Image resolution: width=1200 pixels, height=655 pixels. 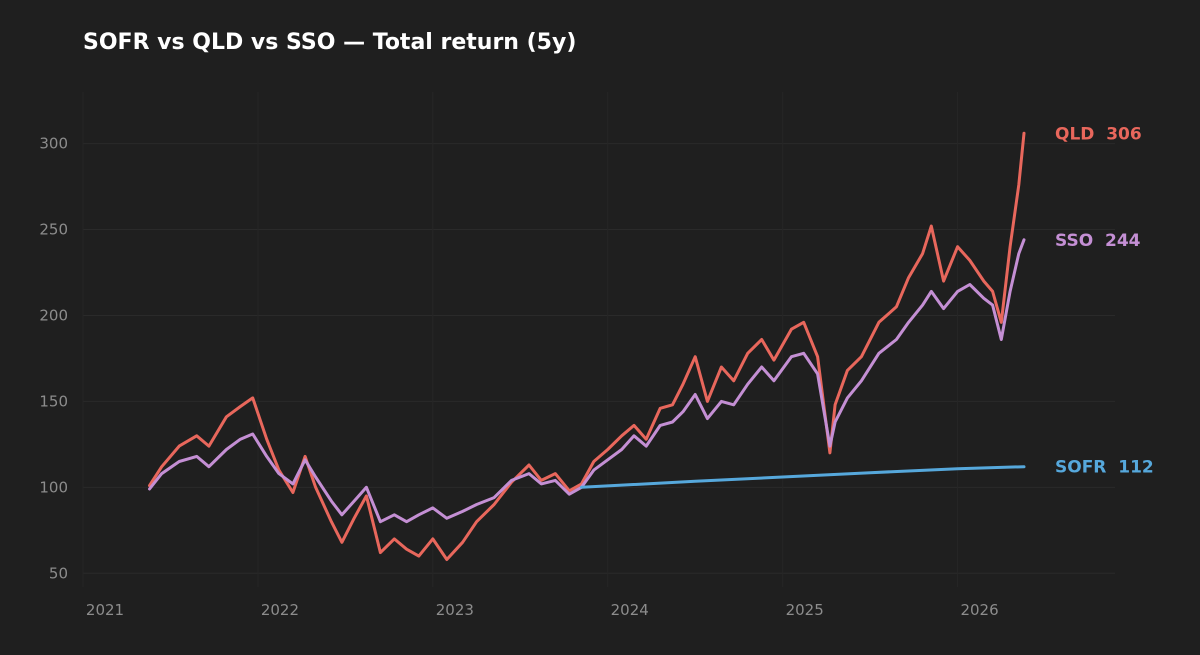 I want to click on y-tick-label-300: 300, so click(x=53, y=144).